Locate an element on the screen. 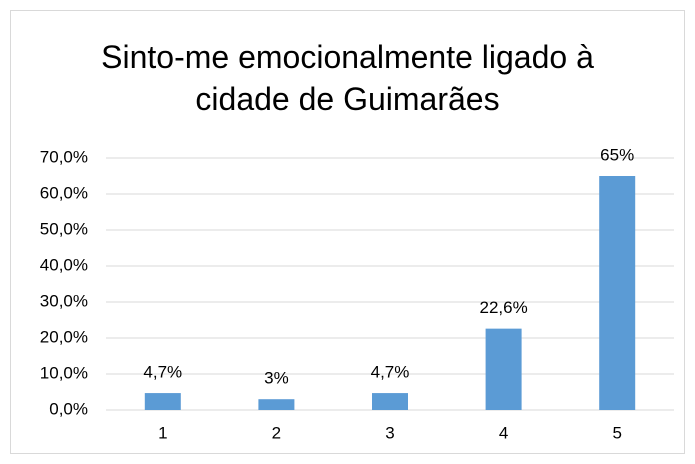 The width and height of the screenshot is (695, 464). x-tick-label: 1 is located at coordinates (162, 432).